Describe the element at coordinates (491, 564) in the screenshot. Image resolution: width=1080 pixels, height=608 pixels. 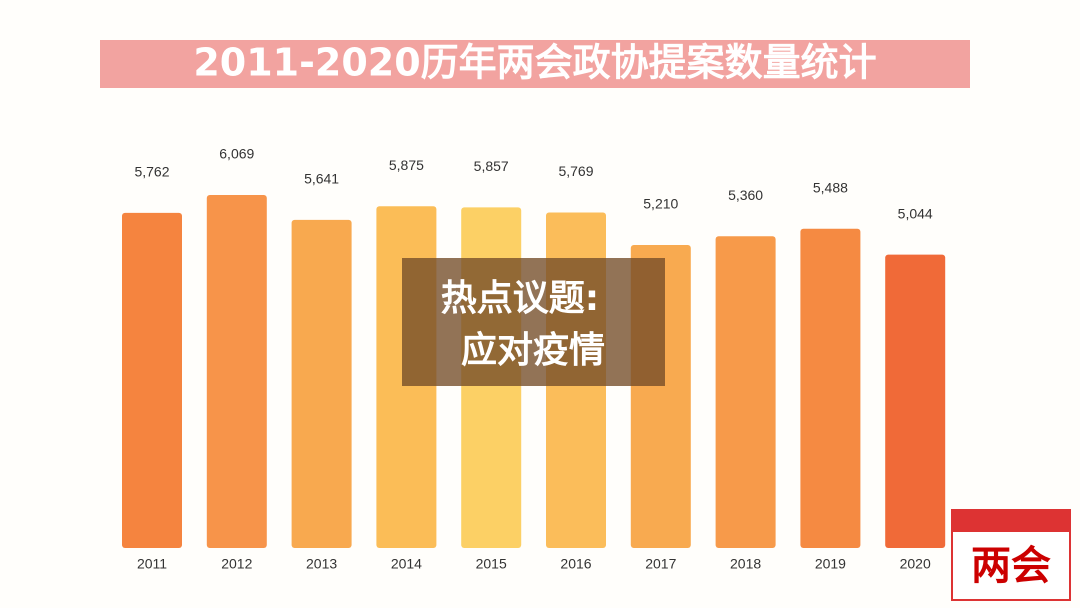
I see `x-tick-label: 2015` at that location.